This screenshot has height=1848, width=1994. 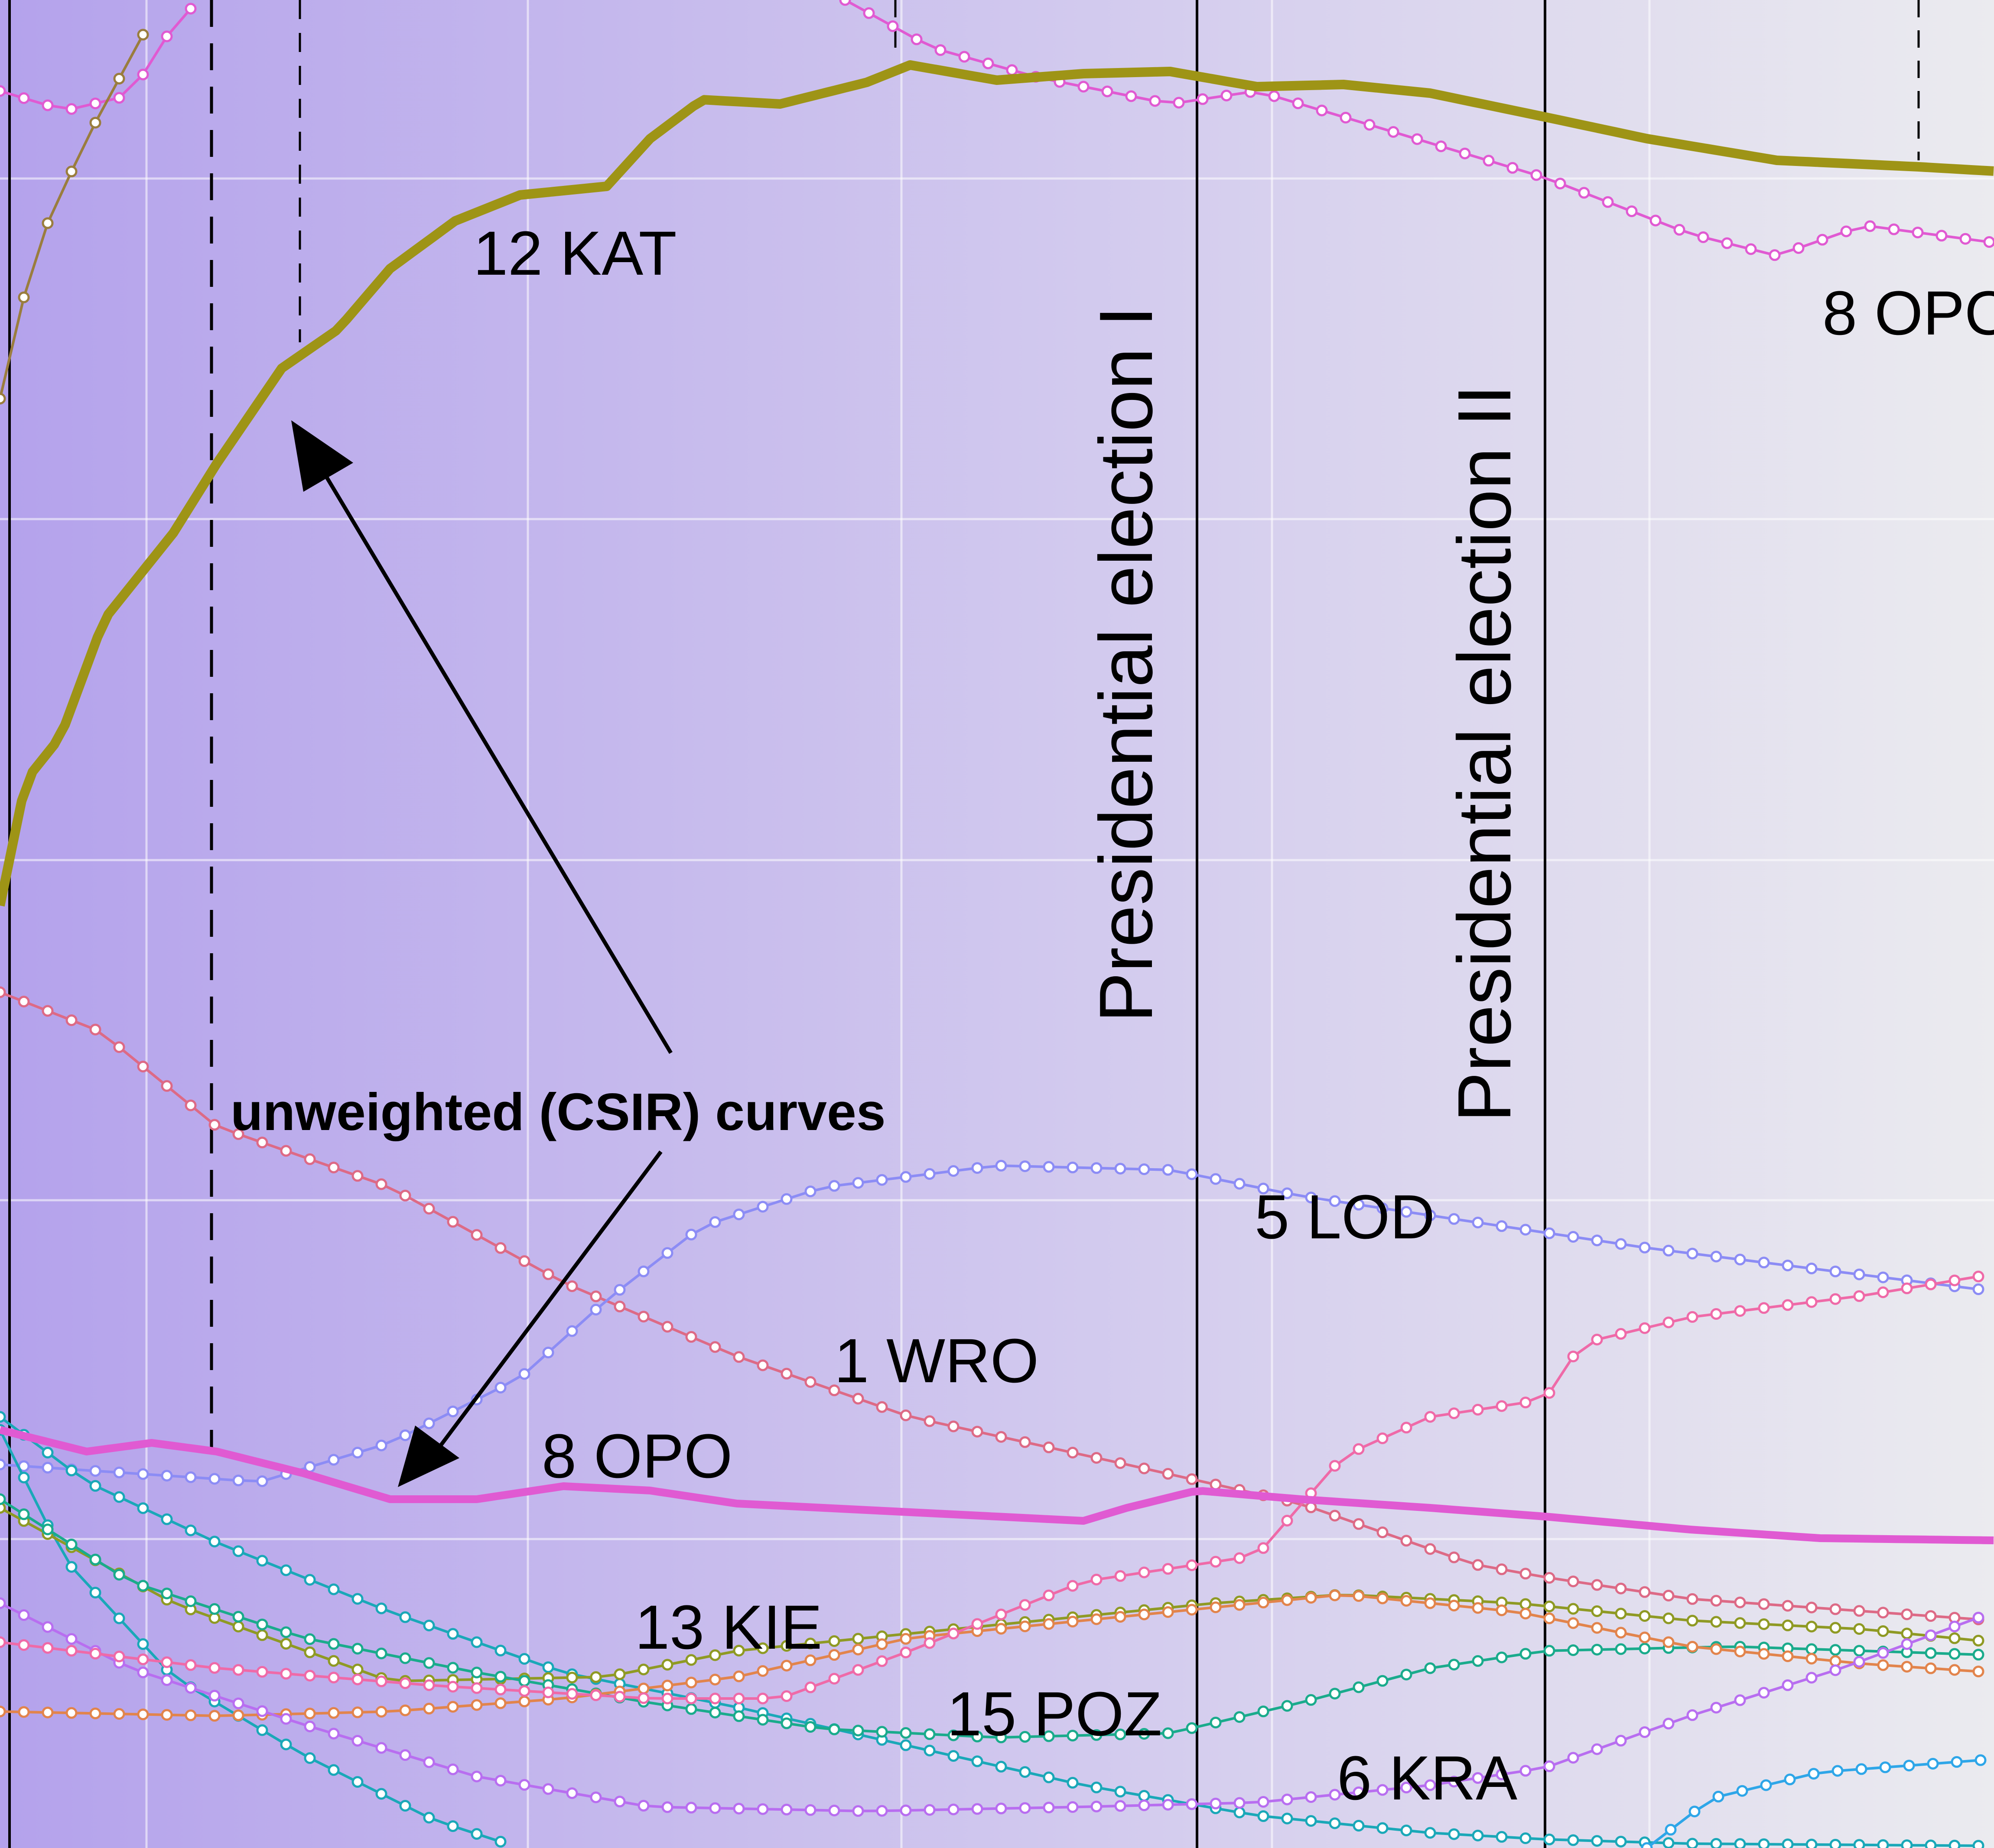 I want to click on label-15-poz: 15 POZ, so click(x=1054, y=1714).